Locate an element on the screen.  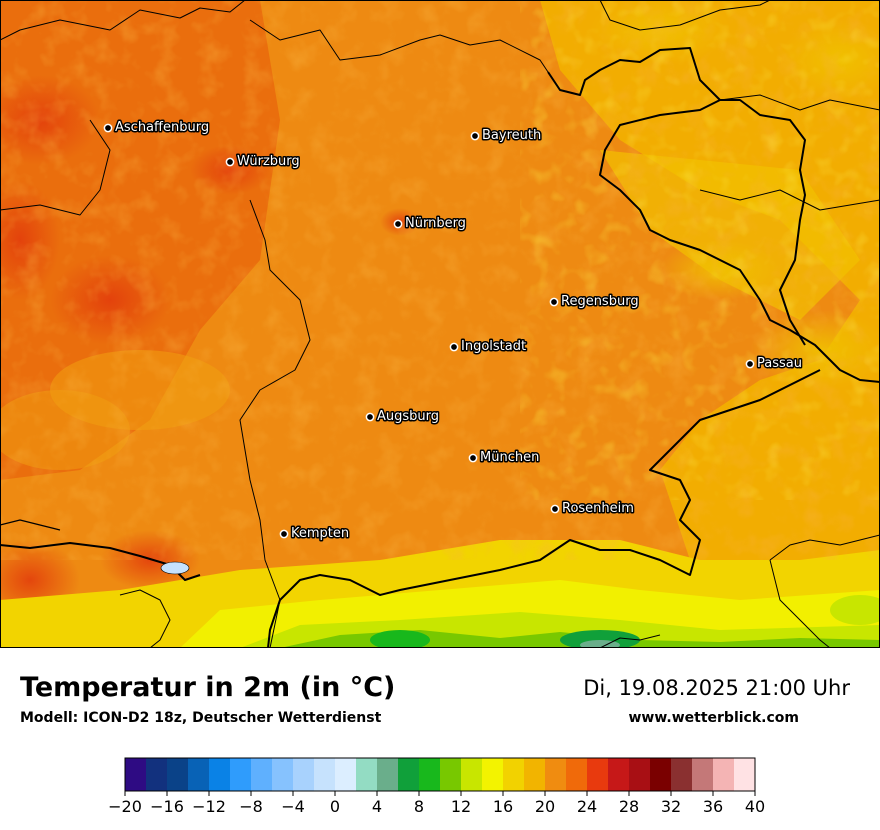
forecast-datetime: Di, 19.08.2025 21:00 Uhr is located at coordinates (716, 688).